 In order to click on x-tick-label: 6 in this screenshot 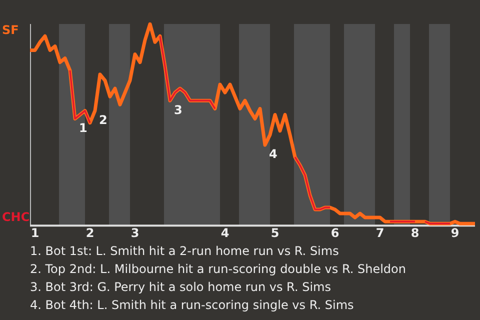, I will do `click(335, 233)`.